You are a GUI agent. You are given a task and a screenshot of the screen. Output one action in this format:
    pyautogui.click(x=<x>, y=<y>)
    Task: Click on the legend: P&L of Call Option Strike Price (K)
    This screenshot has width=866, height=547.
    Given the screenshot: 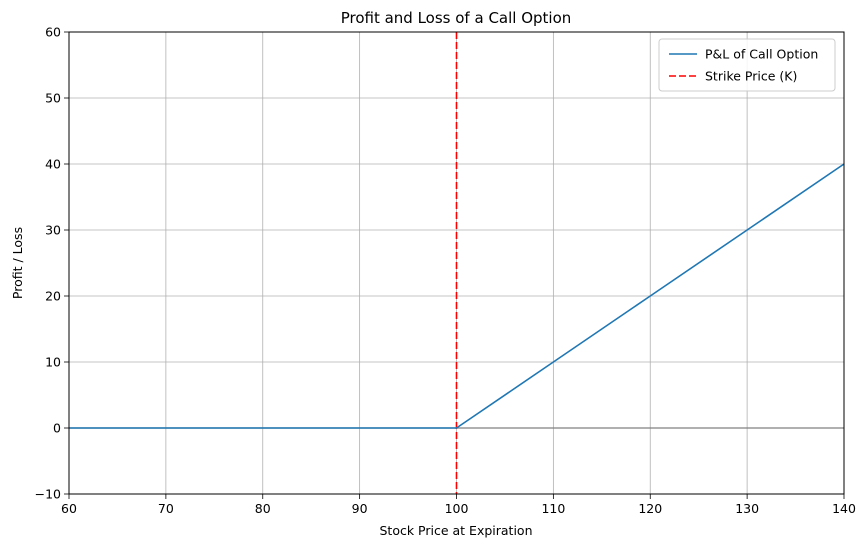 What is the action you would take?
    pyautogui.click(x=747, y=65)
    